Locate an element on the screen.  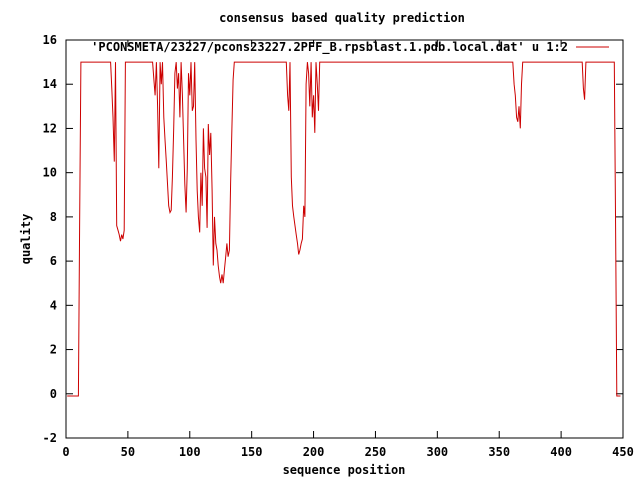
x-tick-label: 450 is located at coordinates (623, 452).